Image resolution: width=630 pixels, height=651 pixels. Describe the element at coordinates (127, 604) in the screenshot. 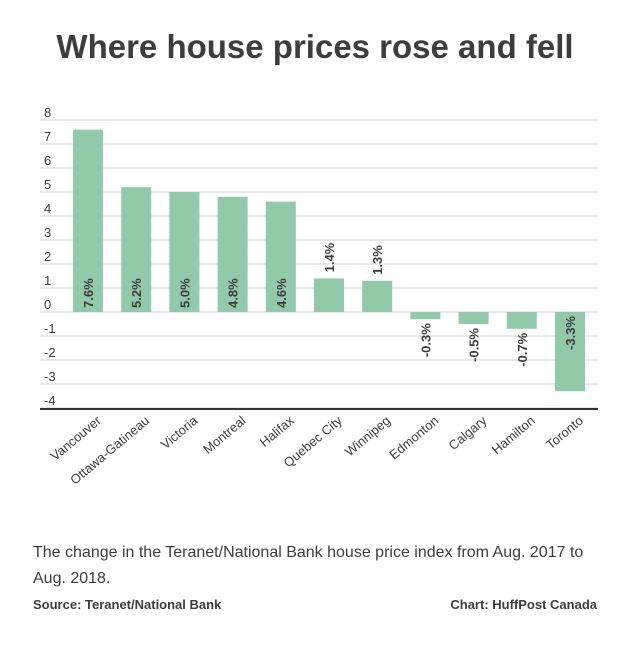

I see `source-note: Source: Teranet/National Bank` at that location.